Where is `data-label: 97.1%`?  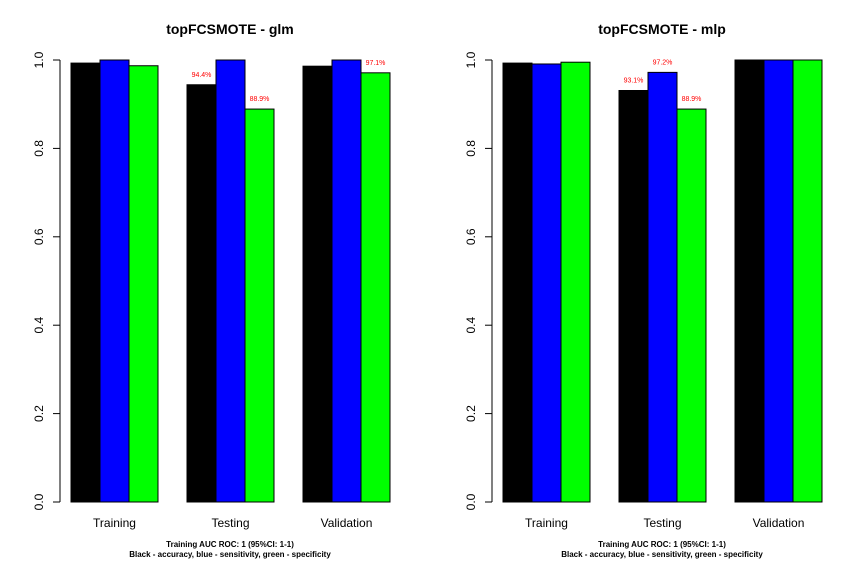 data-label: 97.1% is located at coordinates (376, 63).